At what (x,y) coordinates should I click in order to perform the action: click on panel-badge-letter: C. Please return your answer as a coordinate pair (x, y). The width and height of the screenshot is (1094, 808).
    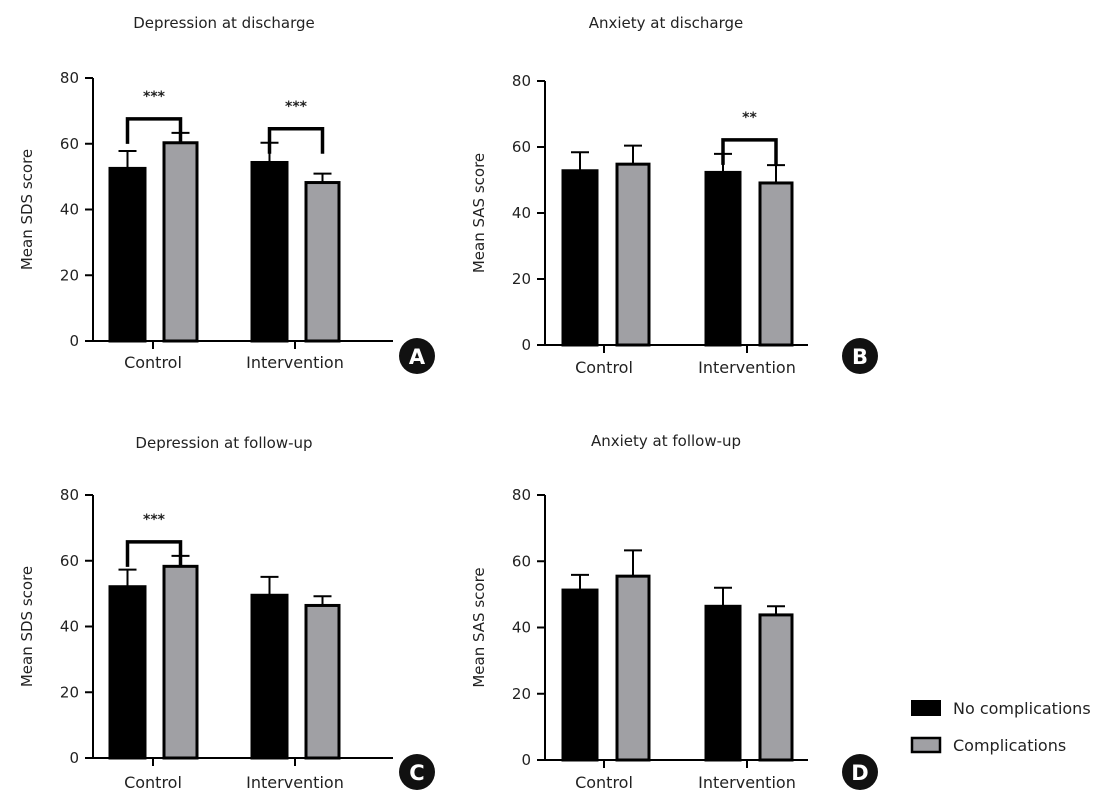
    Looking at the image, I should click on (416, 773).